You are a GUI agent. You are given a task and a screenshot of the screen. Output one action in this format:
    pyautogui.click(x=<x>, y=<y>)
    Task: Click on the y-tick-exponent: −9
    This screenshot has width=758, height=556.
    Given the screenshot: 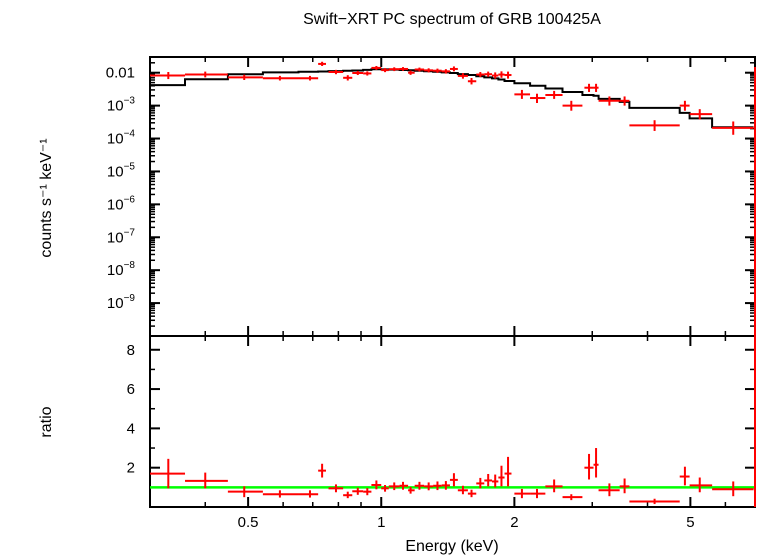 What is the action you would take?
    pyautogui.click(x=130, y=298)
    